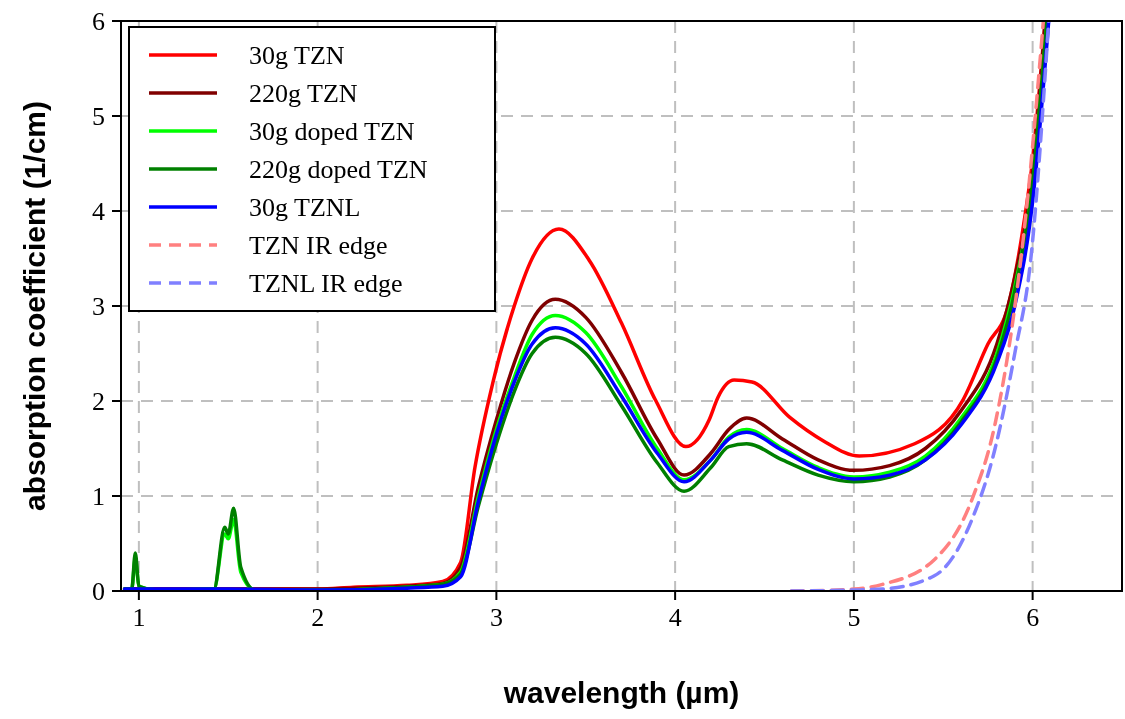 Image resolution: width=1125 pixels, height=719 pixels. Describe the element at coordinates (326, 283) in the screenshot. I see `legend-label: TZNL IR edge` at that location.